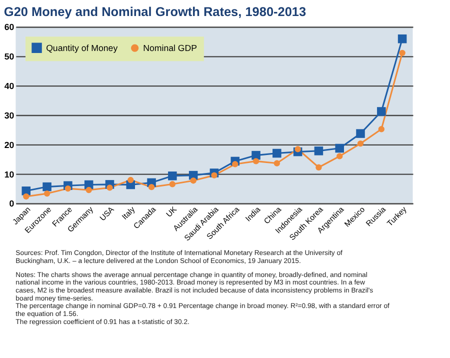  What do you see at coordinates (82, 47) in the screenshot?
I see `legend-label: Quantity of Money` at bounding box center [82, 47].